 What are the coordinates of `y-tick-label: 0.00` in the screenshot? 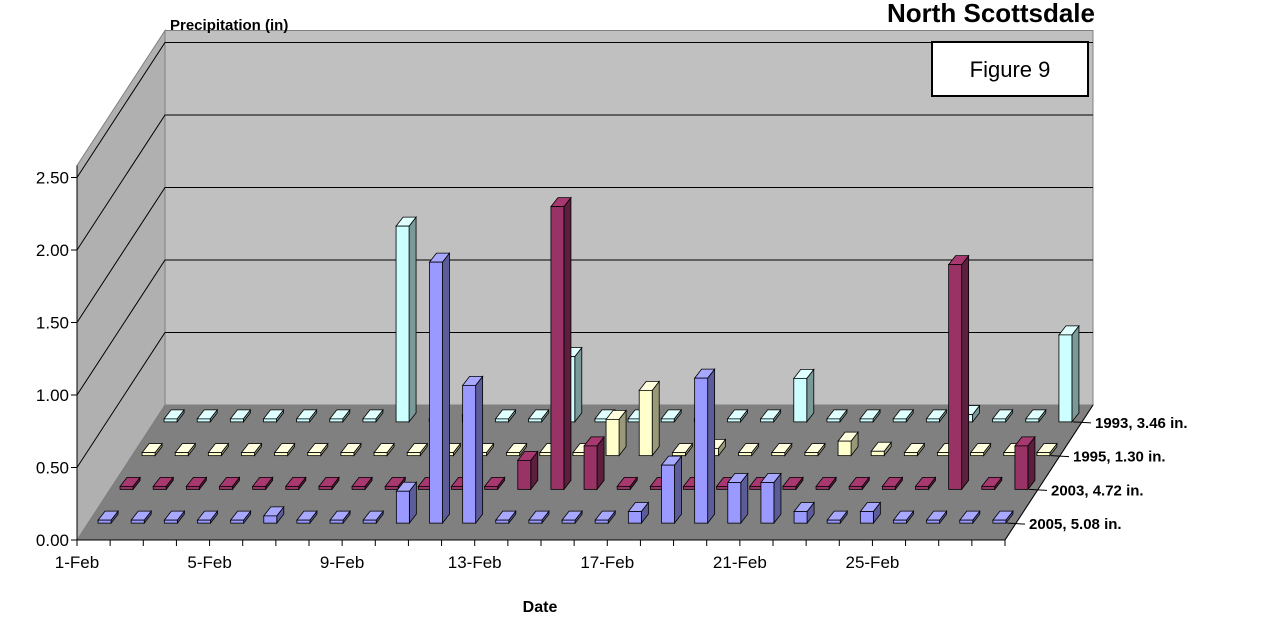 It's located at (52, 540).